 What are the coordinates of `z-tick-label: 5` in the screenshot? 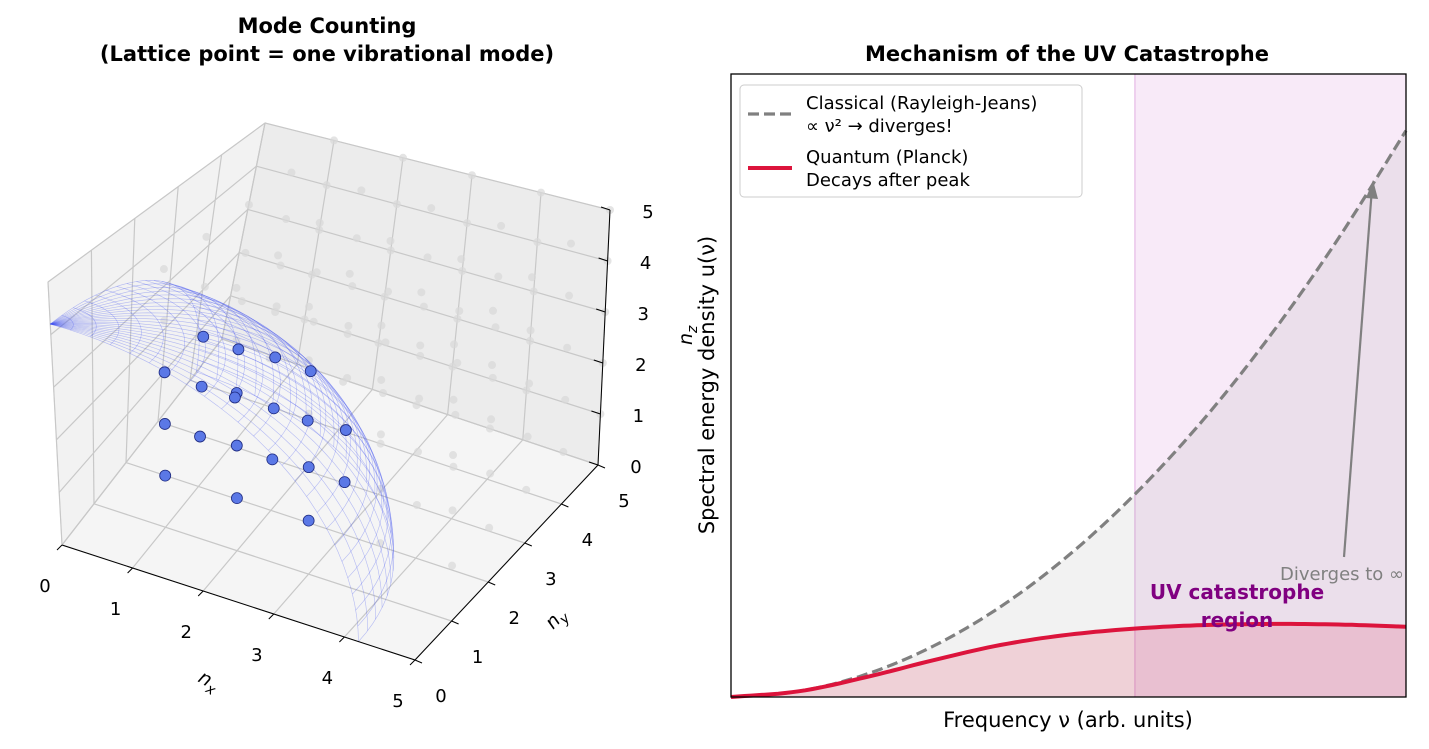 It's located at (647, 212).